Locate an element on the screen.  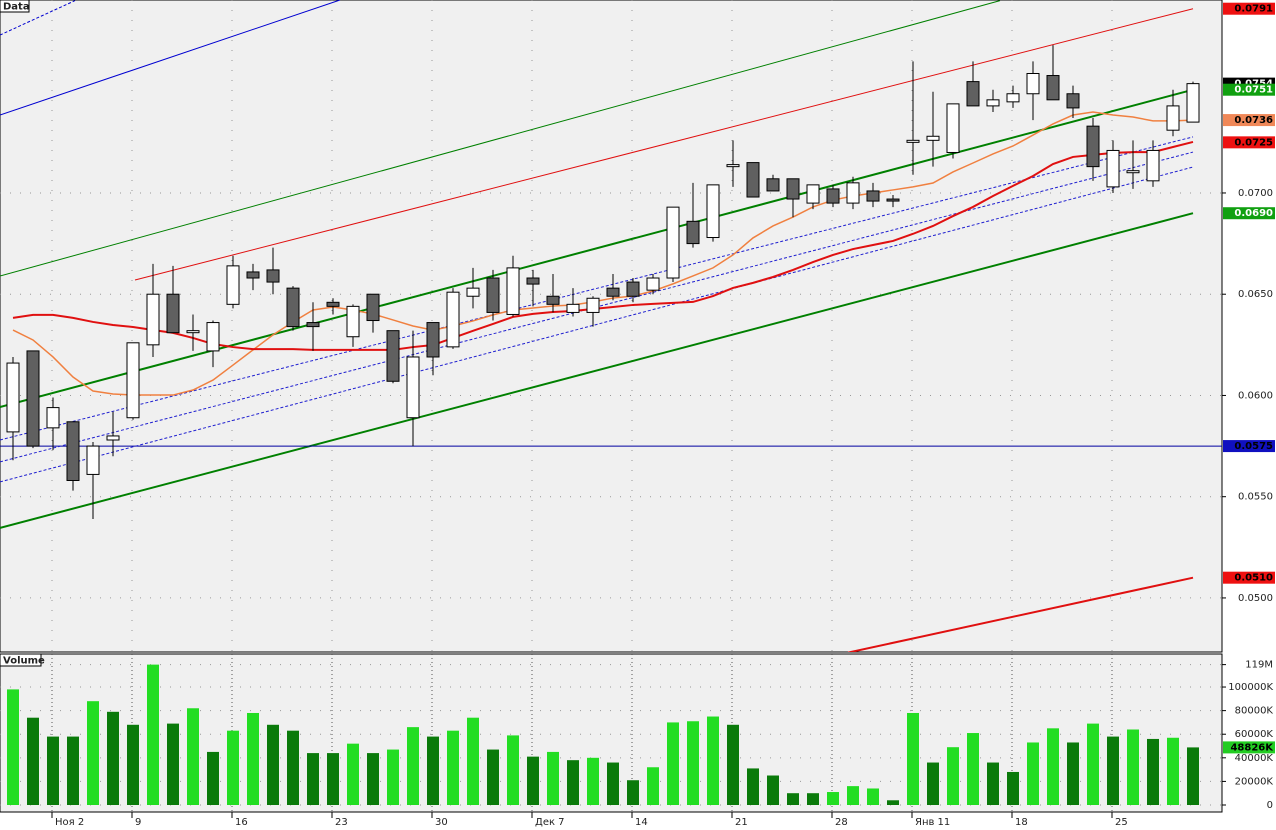
x-tick-label: 18 is located at coordinates (1021, 822).